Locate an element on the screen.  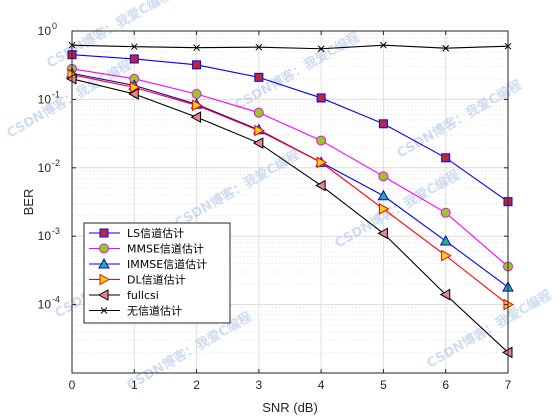
legend-entry: 无信道估计 is located at coordinates (135, 311).